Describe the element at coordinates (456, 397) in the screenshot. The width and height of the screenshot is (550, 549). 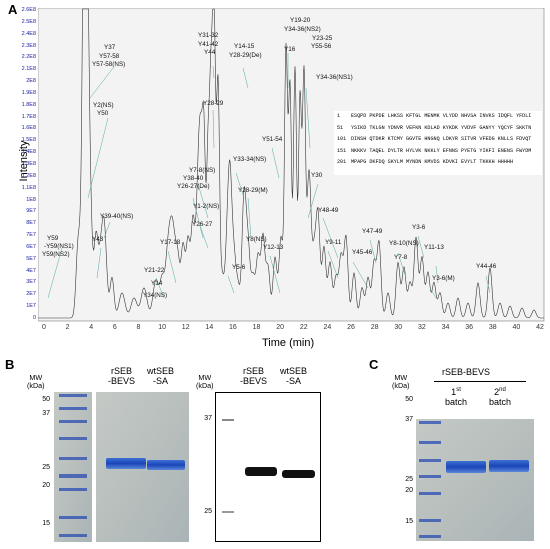
I see `batch-1-label: 1st batch` at that location.